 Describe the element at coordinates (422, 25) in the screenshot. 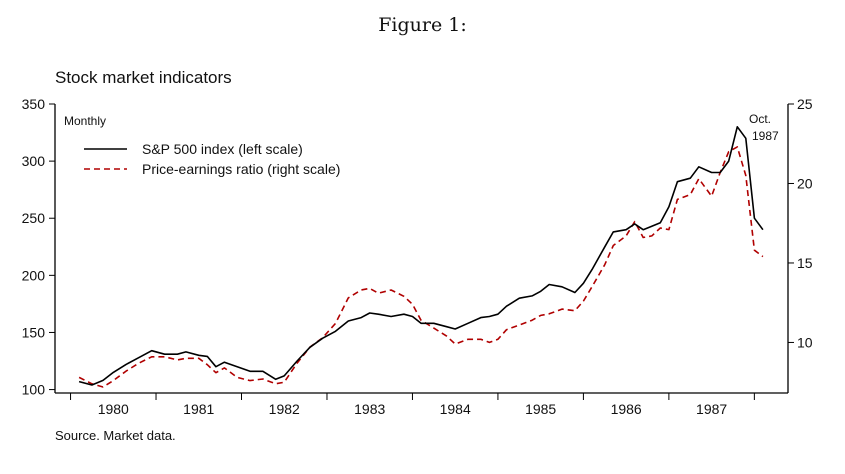

I see `figure-title: Figure 1:` at that location.